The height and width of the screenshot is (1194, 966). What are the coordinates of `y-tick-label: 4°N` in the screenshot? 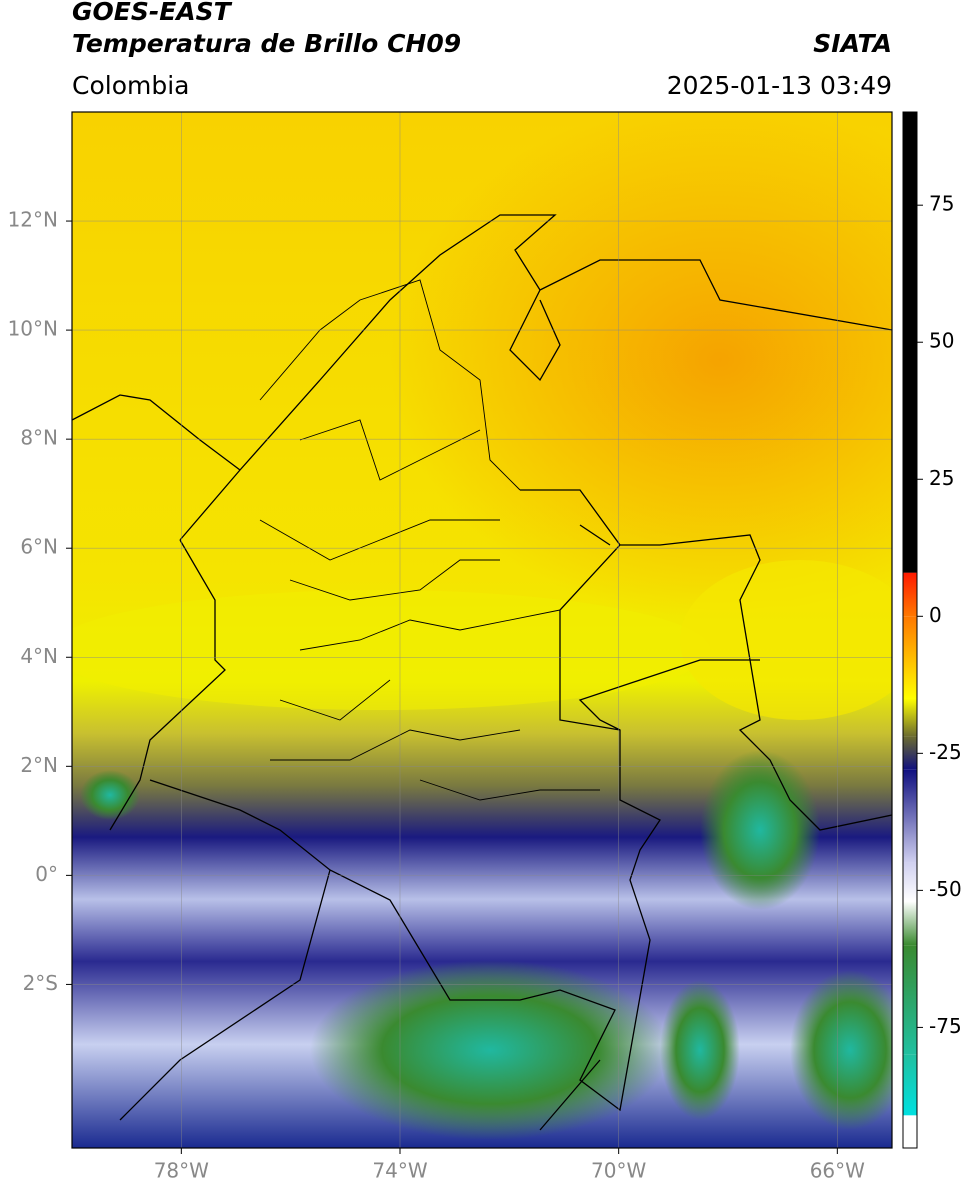 It's located at (39, 656).